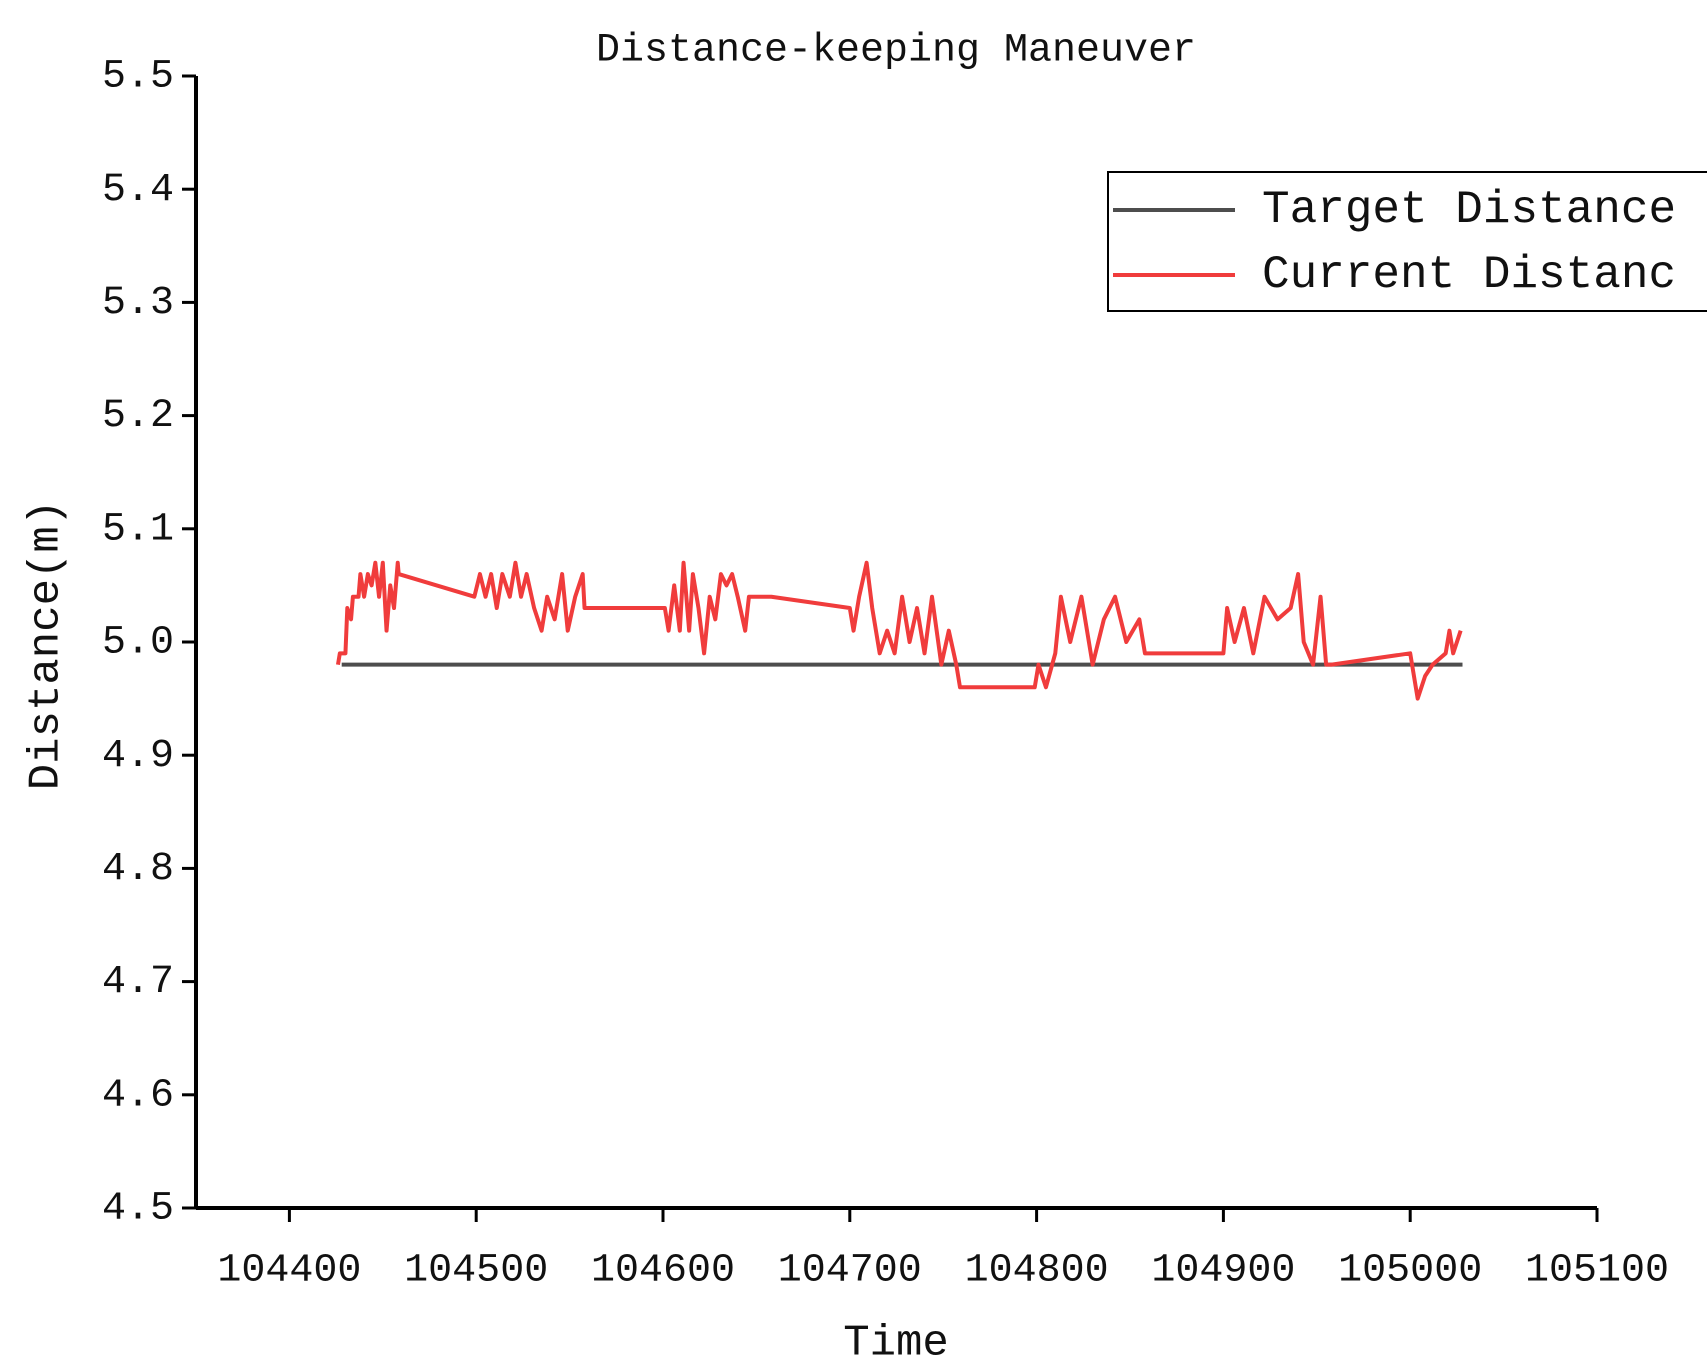 This screenshot has height=1363, width=1707. What do you see at coordinates (663, 1271) in the screenshot?
I see `x-tick-label: 104600` at bounding box center [663, 1271].